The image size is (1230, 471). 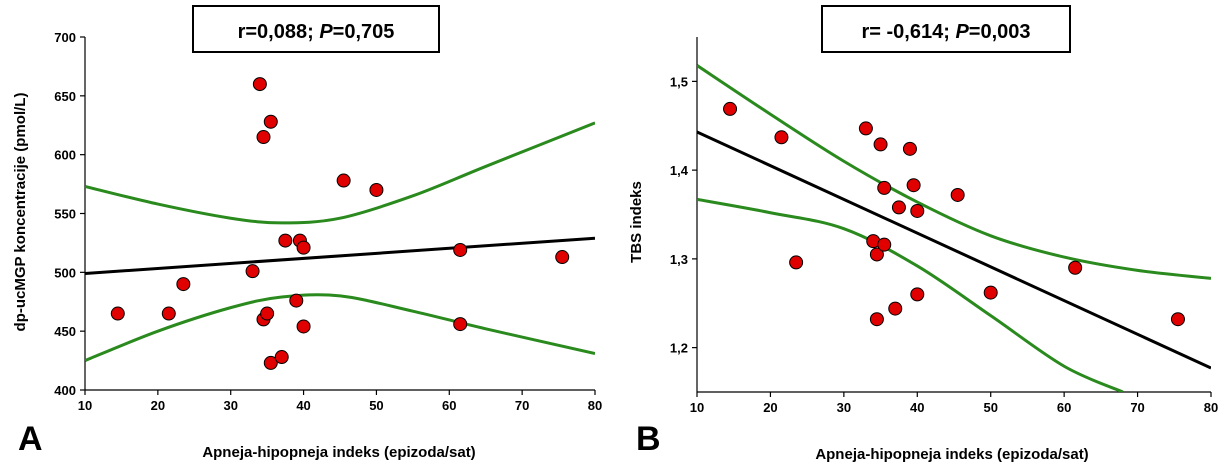 I want to click on x-tick-label-b: 80, so click(x=1211, y=407).